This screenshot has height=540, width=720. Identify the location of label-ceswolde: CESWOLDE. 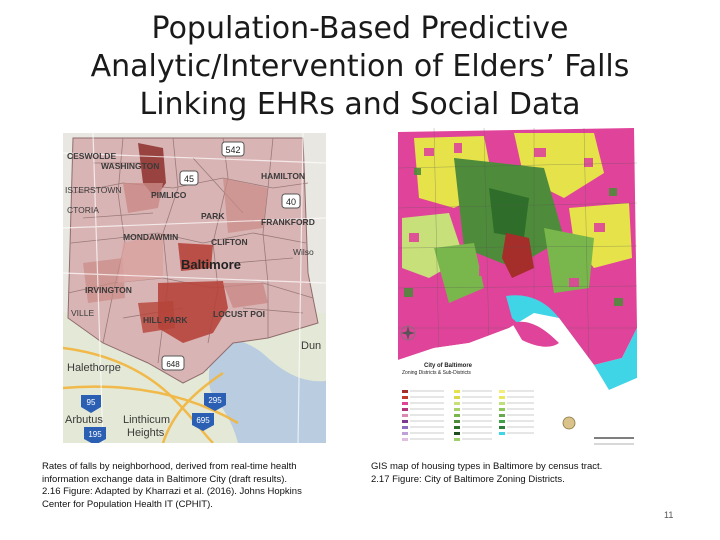
(91, 156).